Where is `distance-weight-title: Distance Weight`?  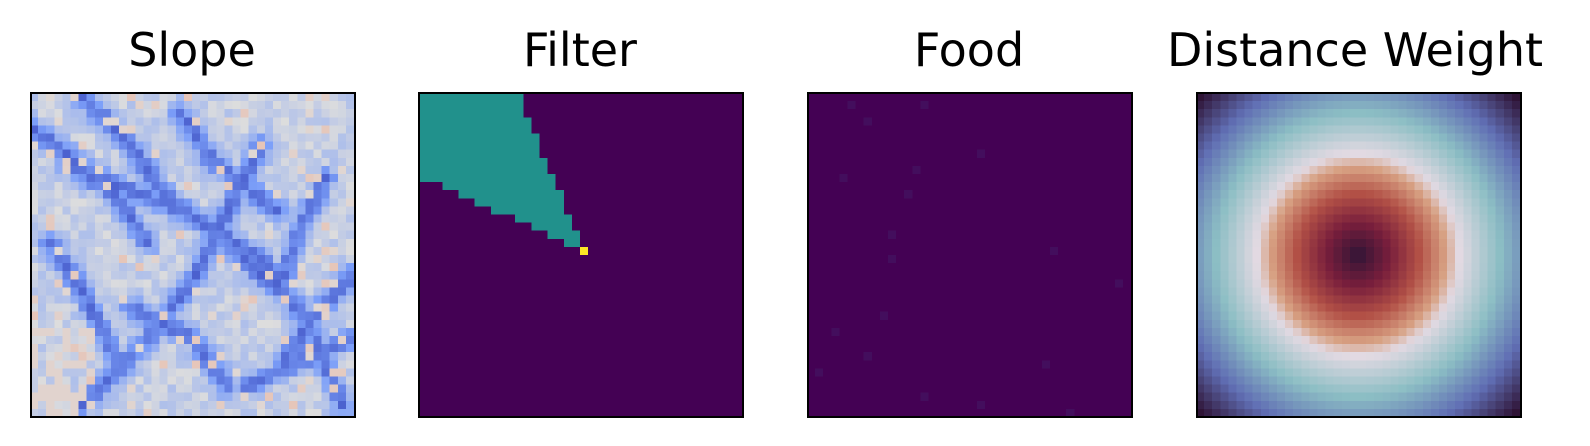
distance-weight-title: Distance Weight is located at coordinates (1355, 50).